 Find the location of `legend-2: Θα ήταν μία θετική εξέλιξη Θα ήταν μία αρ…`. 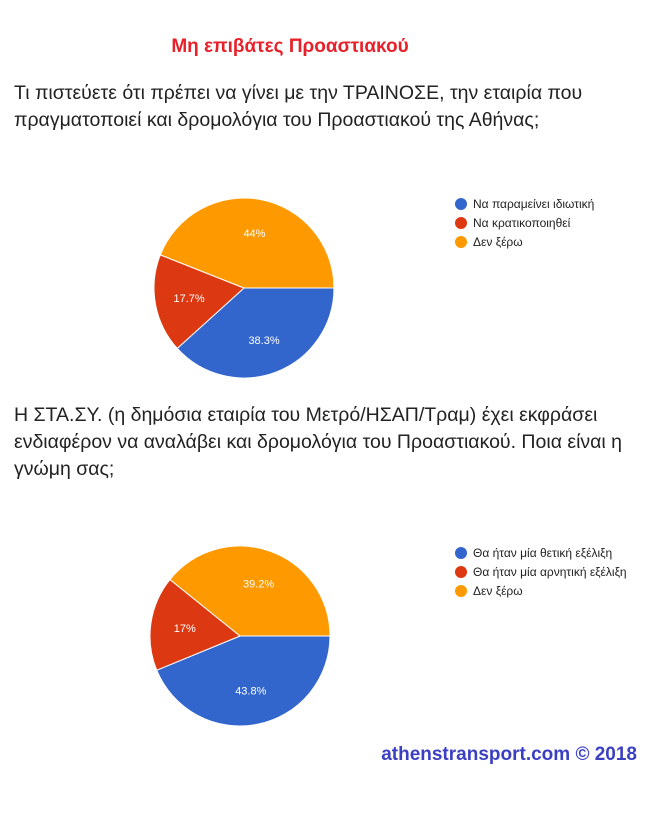

legend-2: Θα ήταν μία θετική εξέλιξη Θα ήταν μία αρ… is located at coordinates (541, 571).